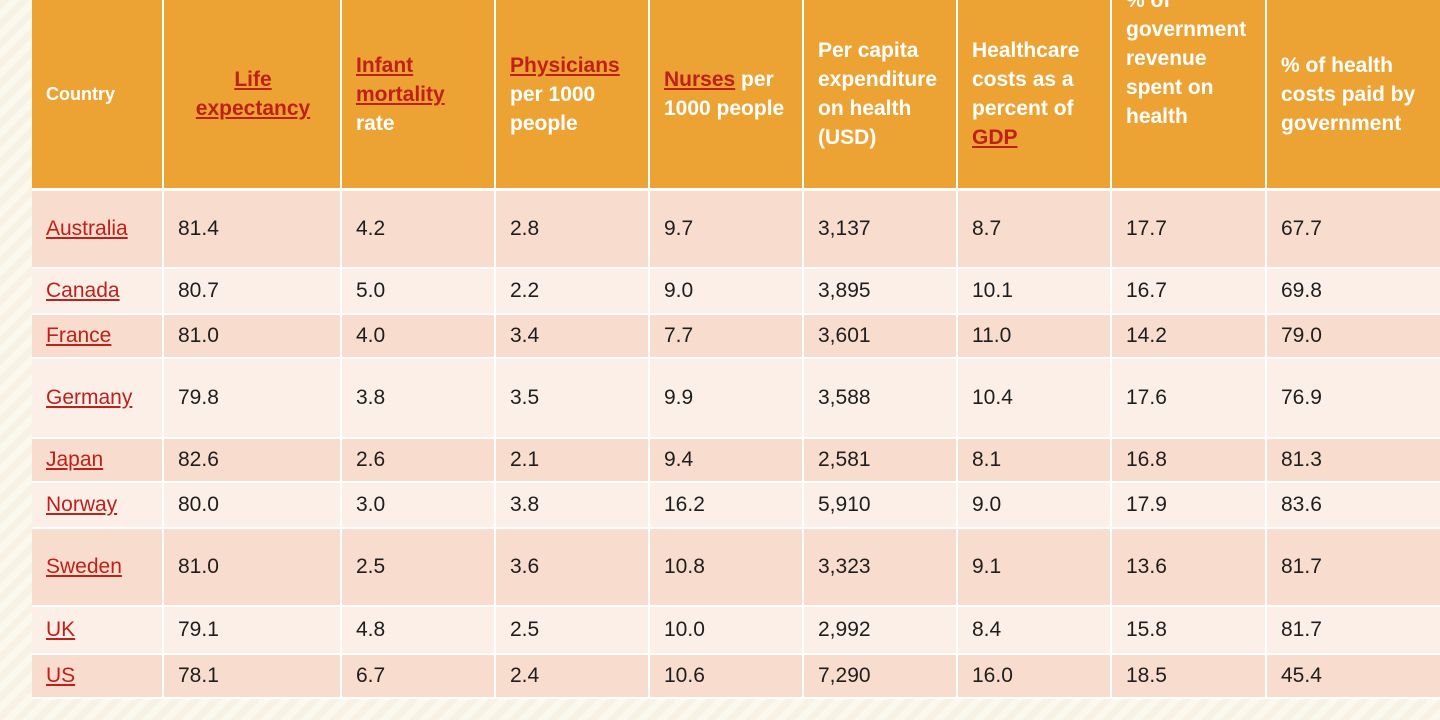 The height and width of the screenshot is (720, 1440). What do you see at coordinates (418, 291) in the screenshot?
I see `value-cell: 5.0` at bounding box center [418, 291].